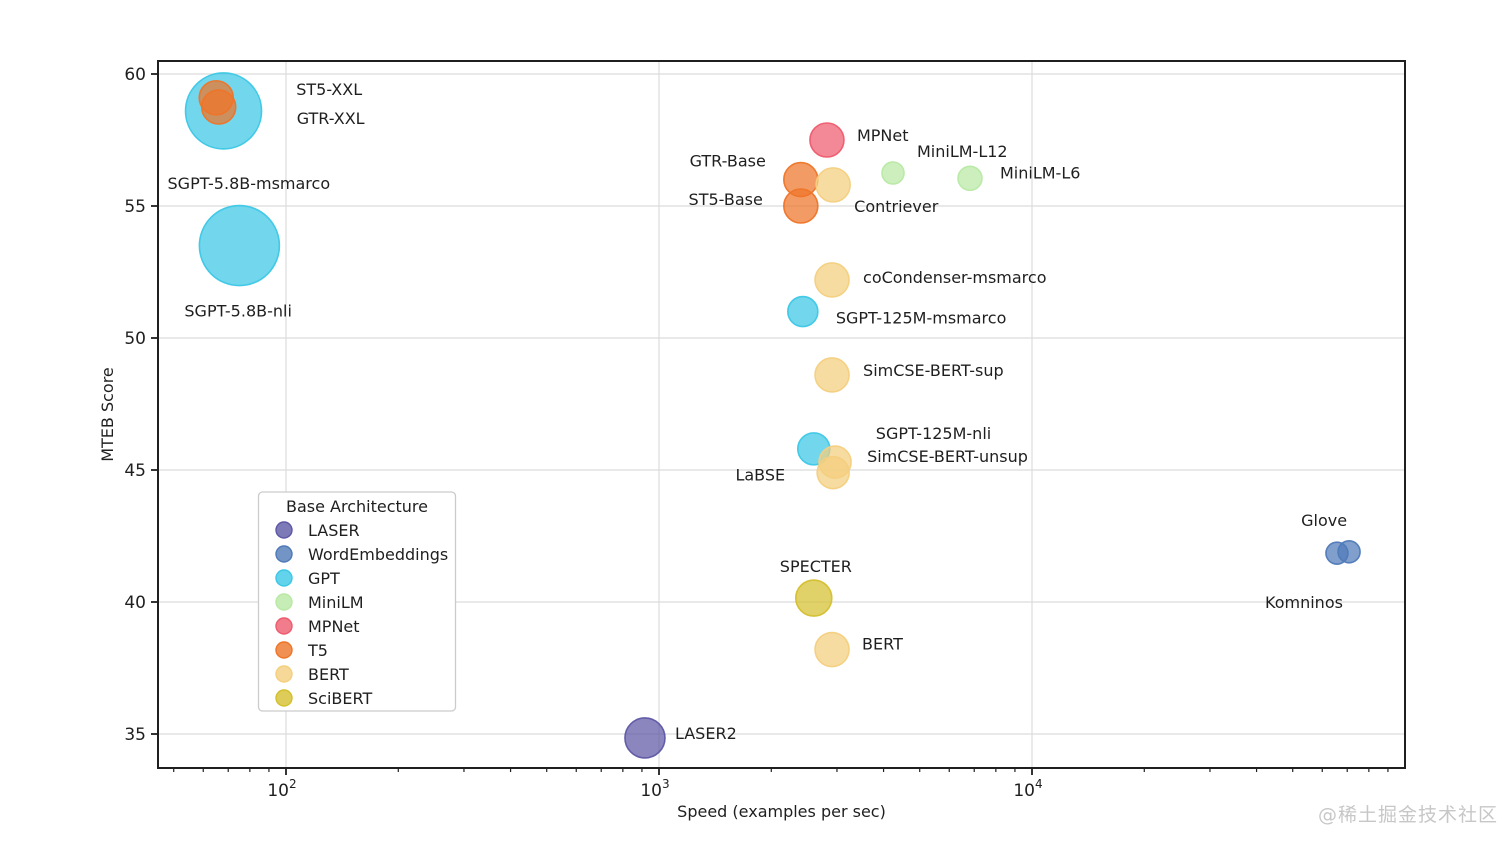 The width and height of the screenshot is (1512, 846). Describe the element at coordinates (284, 578) in the screenshot. I see `legend-swatch-GPT` at that location.